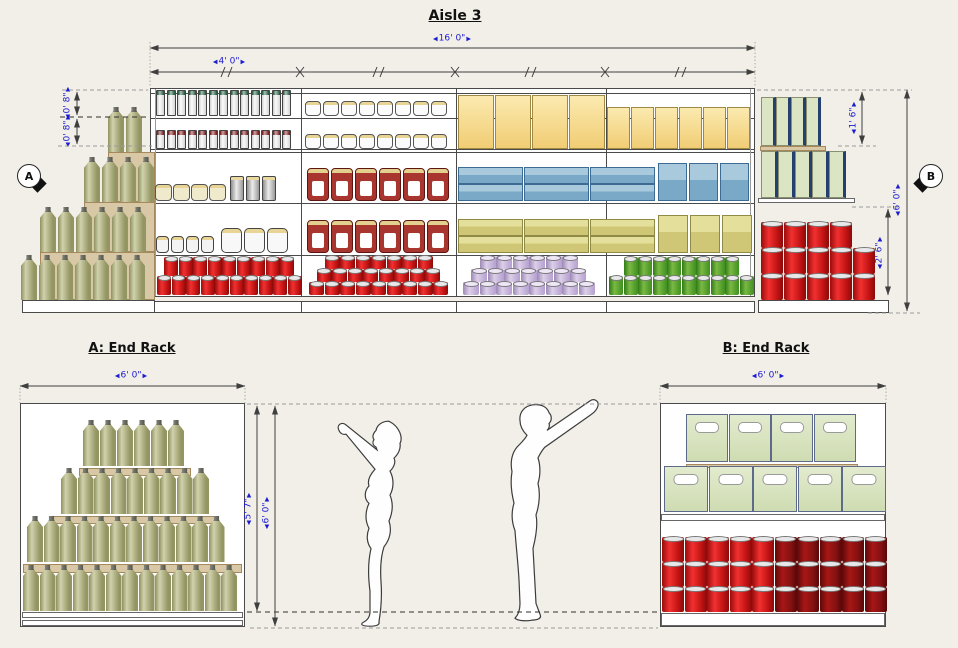 This screenshot has height=648, width=958. What do you see at coordinates (705, 234) in the screenshot?
I see `boxes-khaki-tall` at bounding box center [705, 234].